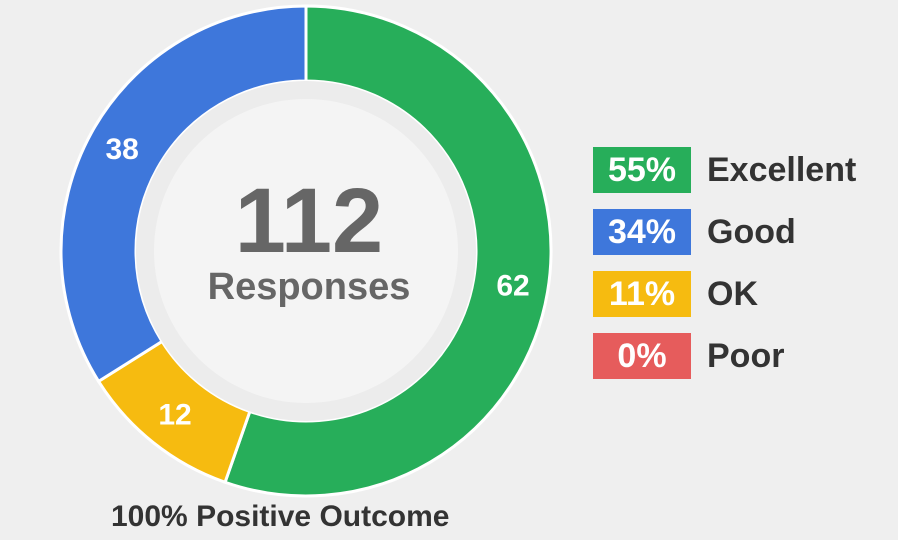  Describe the element at coordinates (732, 294) in the screenshot. I see `legend-label: OK` at that location.